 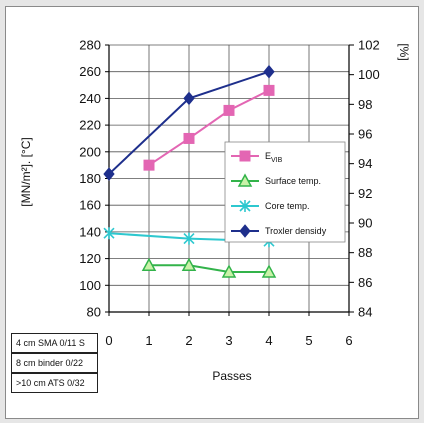 What do you see at coordinates (26, 171) in the screenshot?
I see `y-axis-label-left: [MN/m²]. [°C]` at bounding box center [26, 171].